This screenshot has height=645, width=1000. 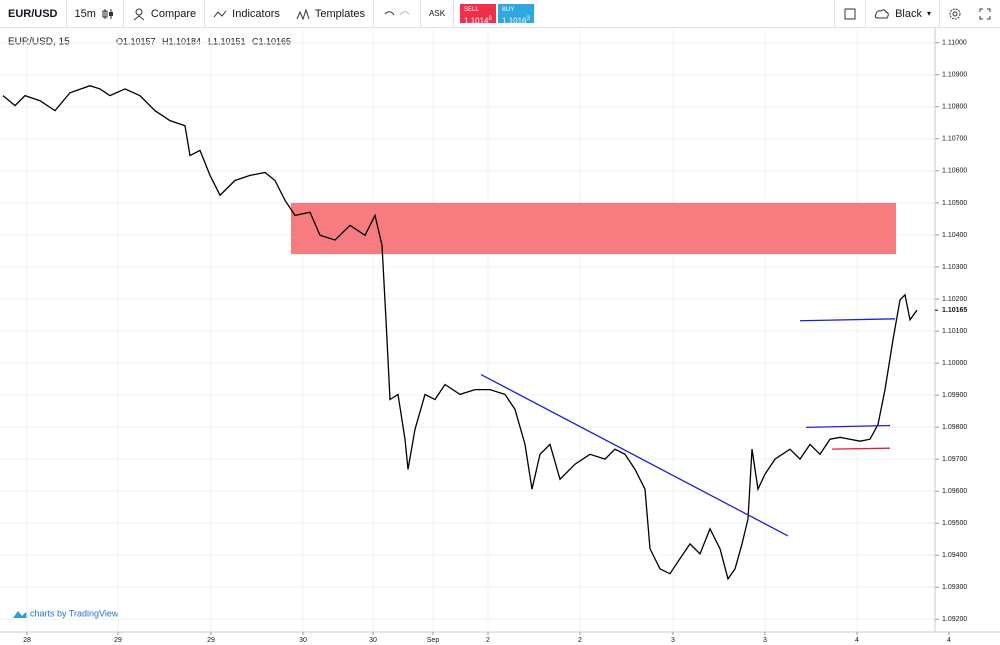 I want to click on y-tick-label: 1.09900, so click(x=954, y=395).